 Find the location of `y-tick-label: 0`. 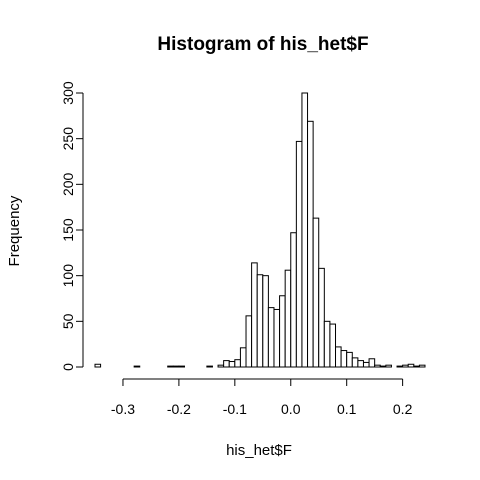

y-tick-label: 0 is located at coordinates (68, 367).